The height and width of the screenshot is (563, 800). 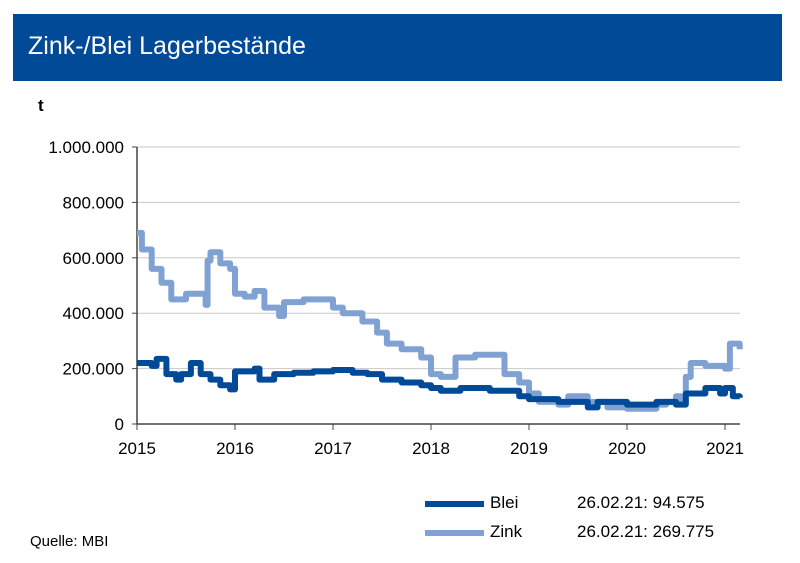 I want to click on x-tick-label: 2018, so click(x=431, y=448).